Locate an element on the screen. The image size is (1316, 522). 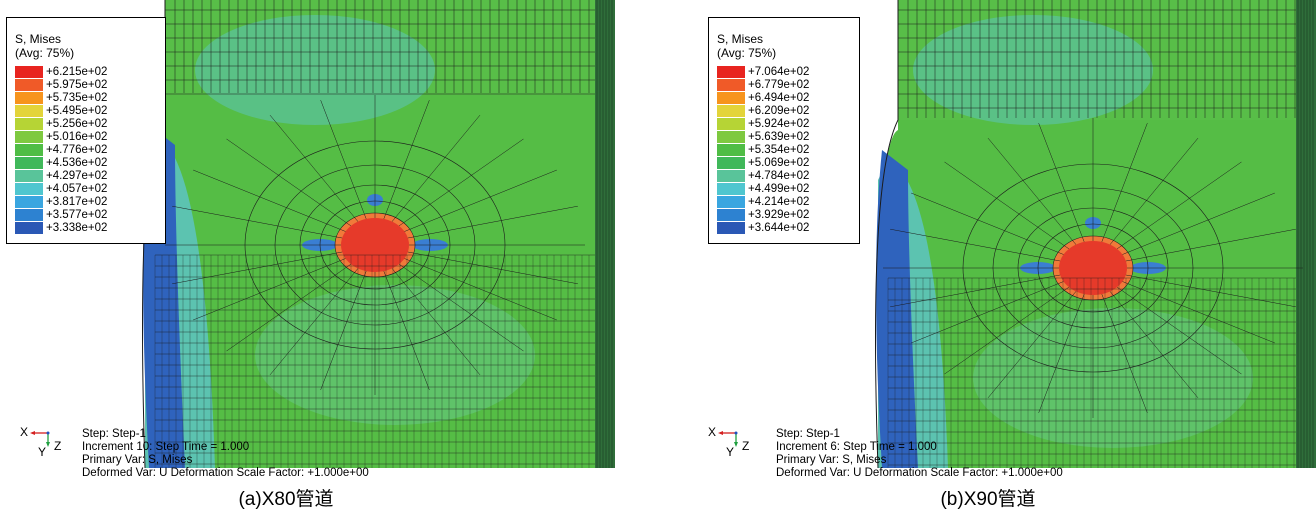
legend-subtitle: (Avg: 75%) is located at coordinates (747, 53).